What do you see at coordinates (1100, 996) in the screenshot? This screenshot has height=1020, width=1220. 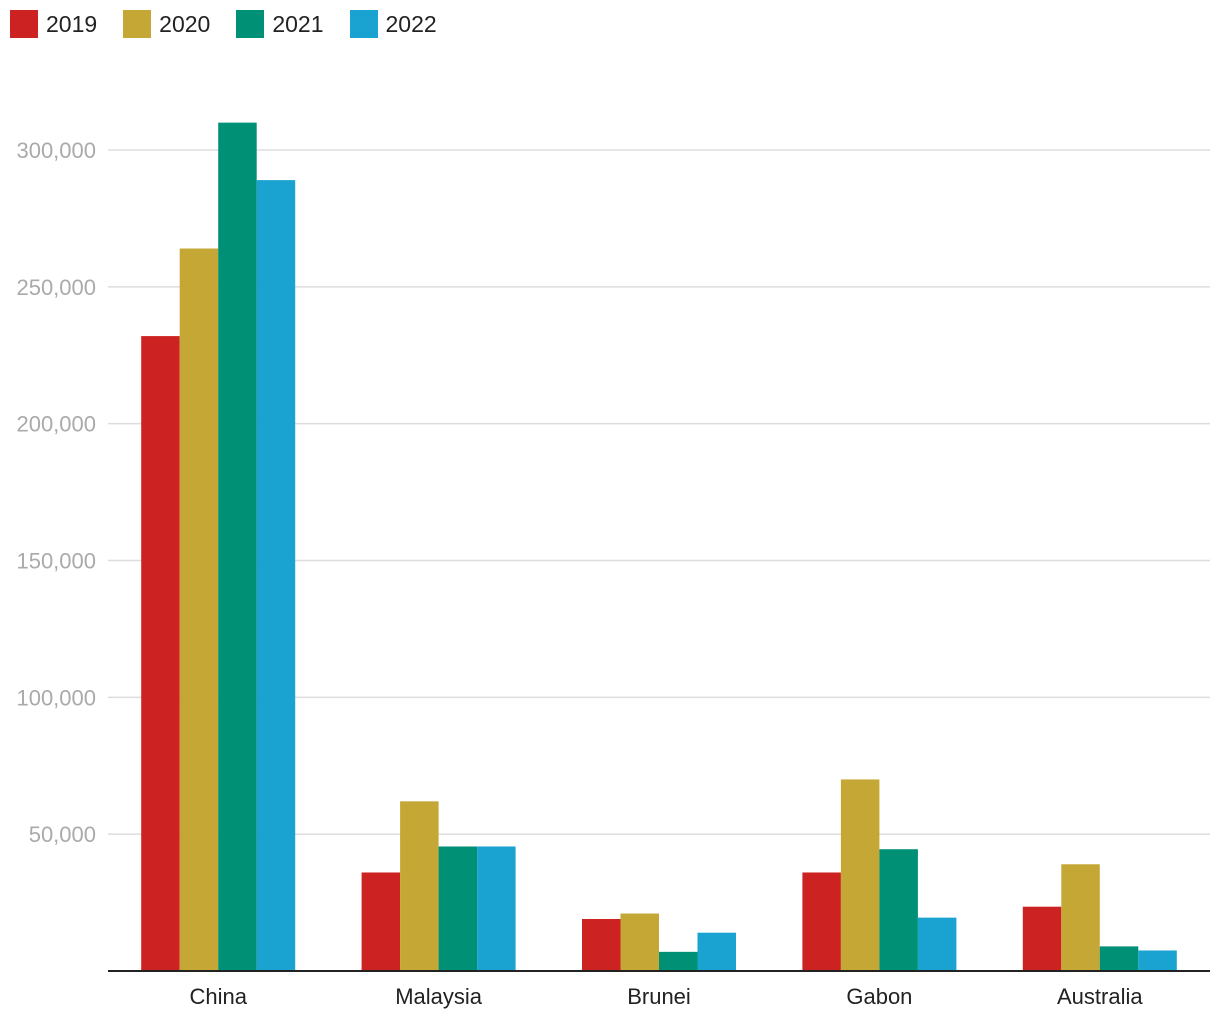 I see `x-tick-label: Australia` at bounding box center [1100, 996].